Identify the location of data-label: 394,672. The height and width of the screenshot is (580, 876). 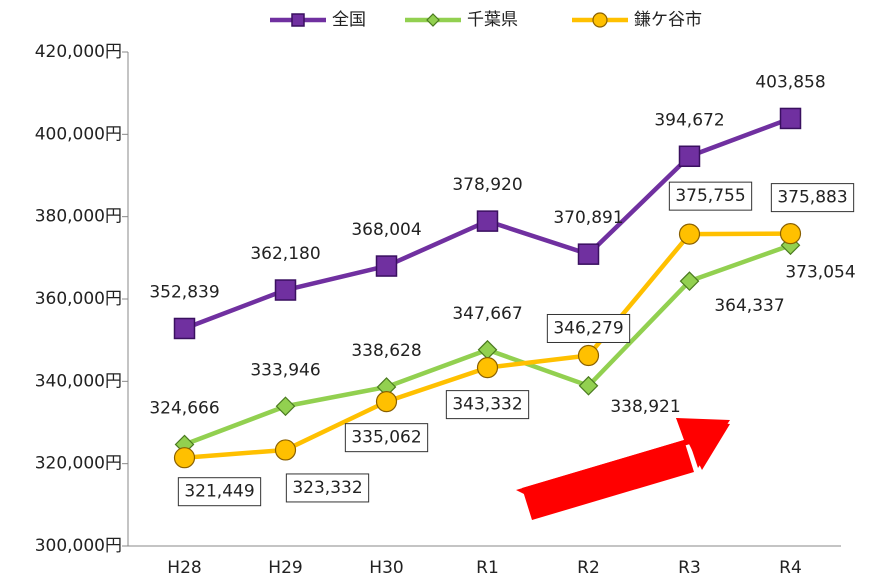
(689, 120).